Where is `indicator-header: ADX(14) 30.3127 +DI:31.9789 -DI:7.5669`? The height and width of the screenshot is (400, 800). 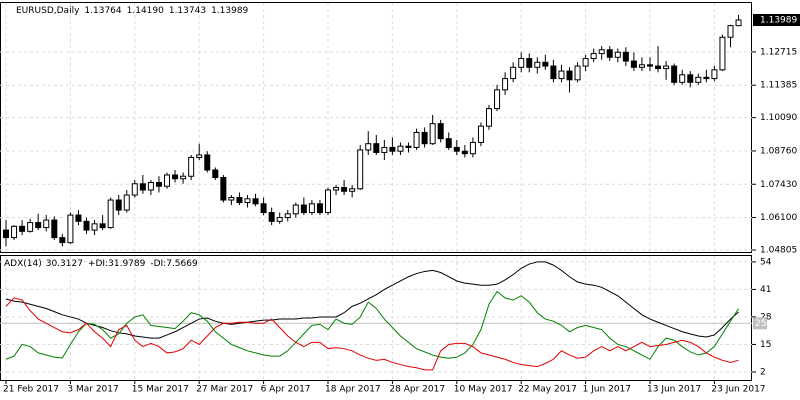
indicator-header: ADX(14) 30.3127 +DI:31.9789 -DI:7.5669 is located at coordinates (101, 264).